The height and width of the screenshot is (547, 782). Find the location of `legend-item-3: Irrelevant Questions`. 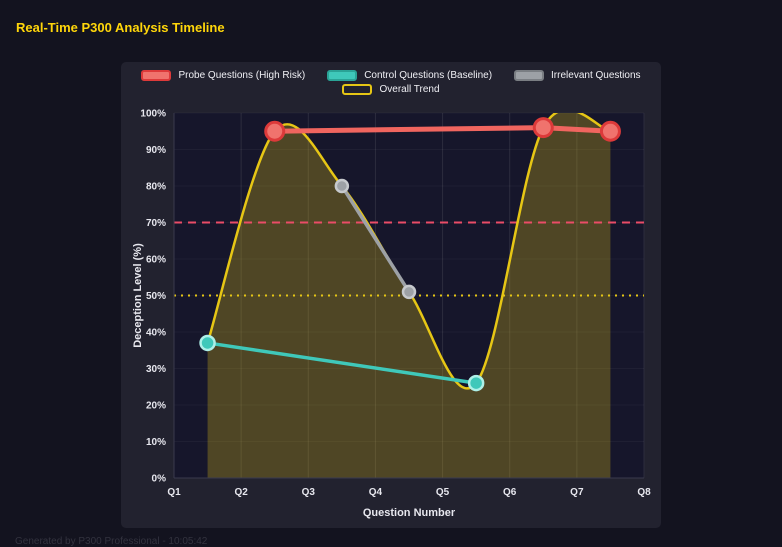

legend-item-3: Irrelevant Questions is located at coordinates (577, 75).